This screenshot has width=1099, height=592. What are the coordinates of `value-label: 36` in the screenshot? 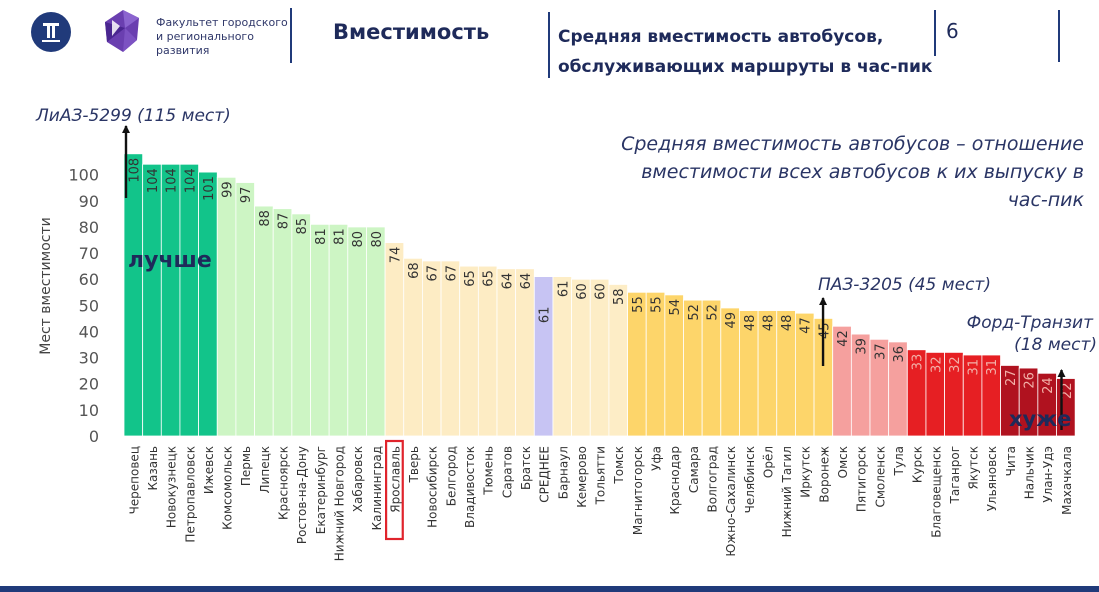 It's located at (899, 354).